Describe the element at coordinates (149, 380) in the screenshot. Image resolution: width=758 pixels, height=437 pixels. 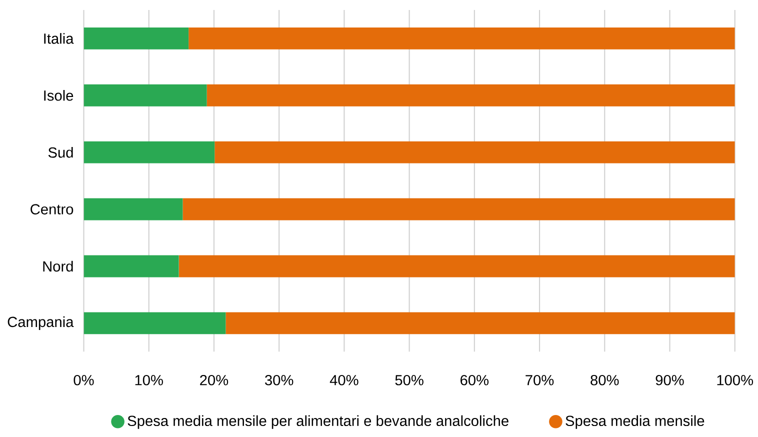
I see `x-tick-label: 10%` at that location.